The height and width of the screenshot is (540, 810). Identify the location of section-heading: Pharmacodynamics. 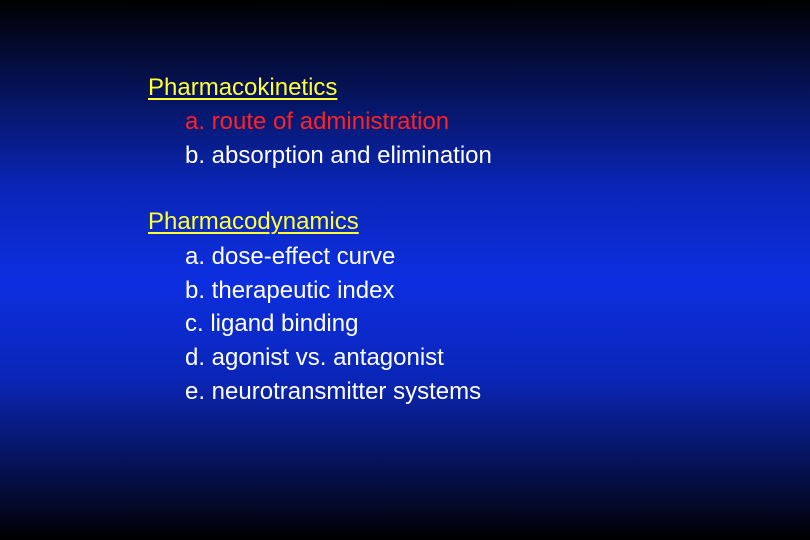
(253, 221).